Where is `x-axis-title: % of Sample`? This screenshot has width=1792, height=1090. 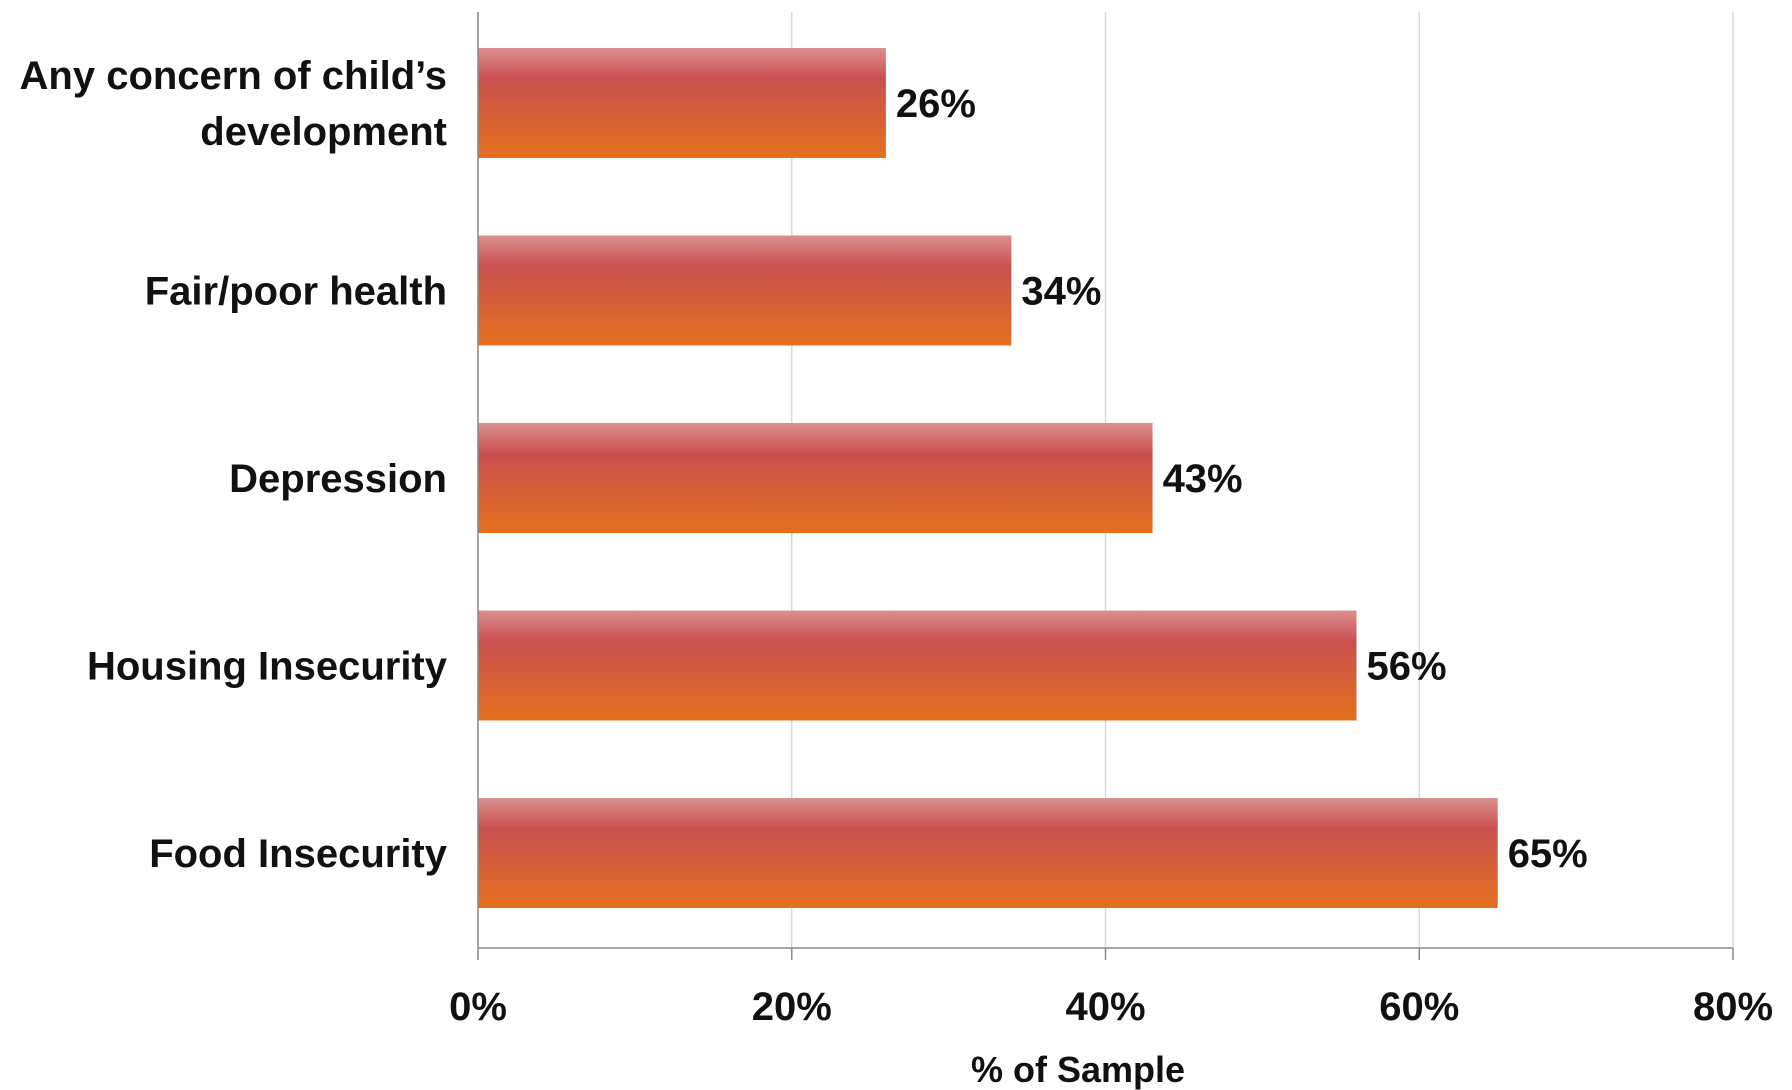 x-axis-title: % of Sample is located at coordinates (1078, 1069).